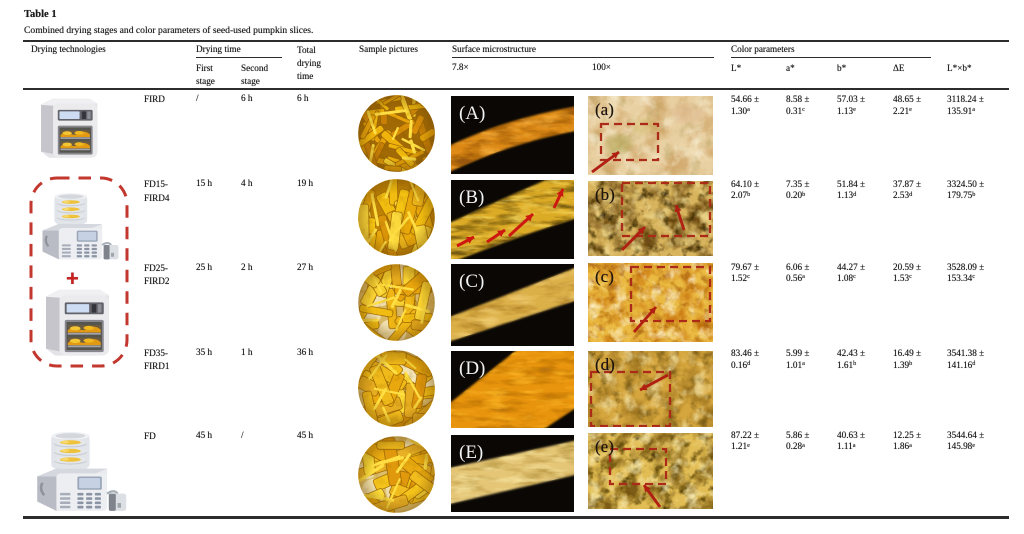  Describe the element at coordinates (471, 281) in the screenshot. I see `svg-text: (C)` at that location.